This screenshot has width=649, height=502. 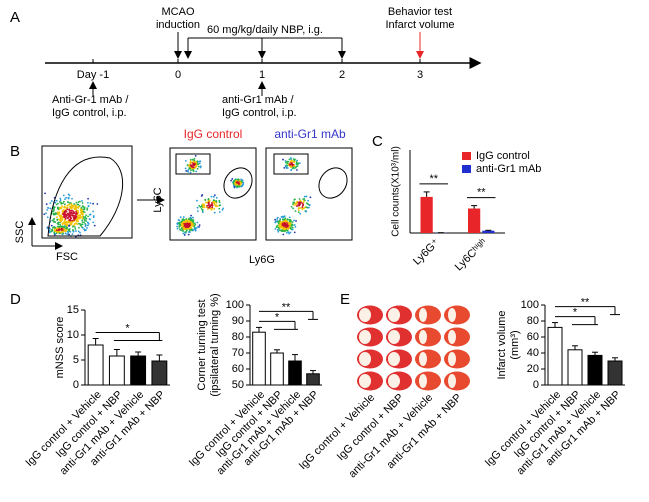 I want to click on bar, so click(x=555, y=356).